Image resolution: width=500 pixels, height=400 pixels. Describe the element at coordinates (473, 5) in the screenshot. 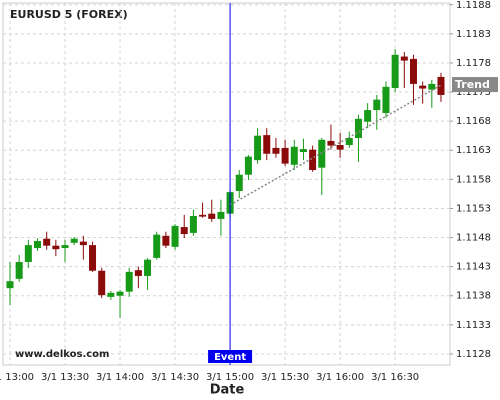

I see `y-tick-label: 1.1188` at that location.